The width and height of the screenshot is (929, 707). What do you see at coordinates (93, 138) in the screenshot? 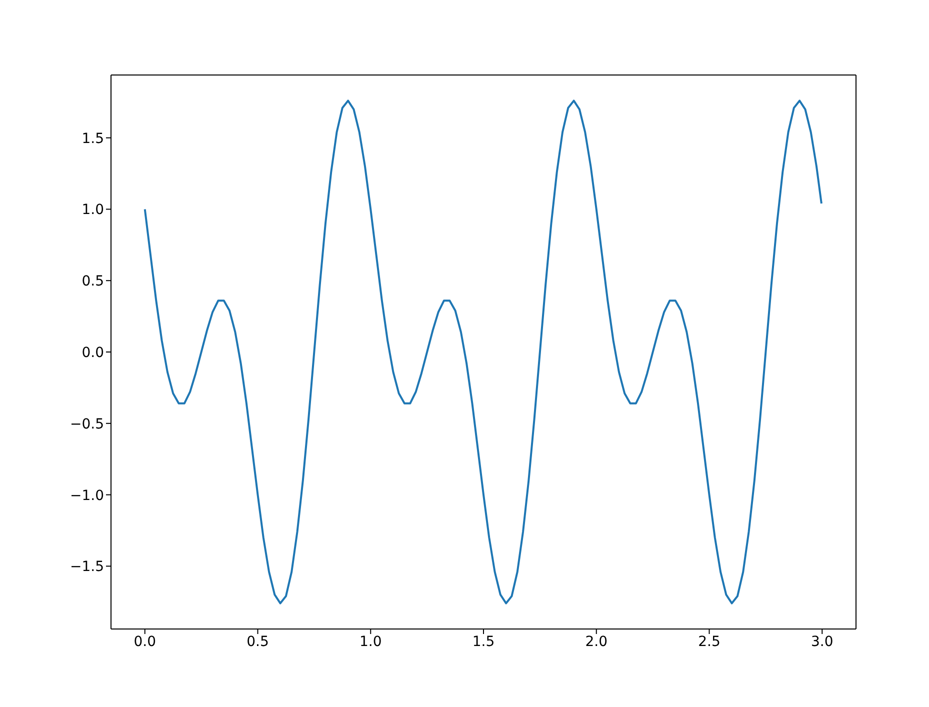
I see `y-tick-label: 1.5` at bounding box center [93, 138].